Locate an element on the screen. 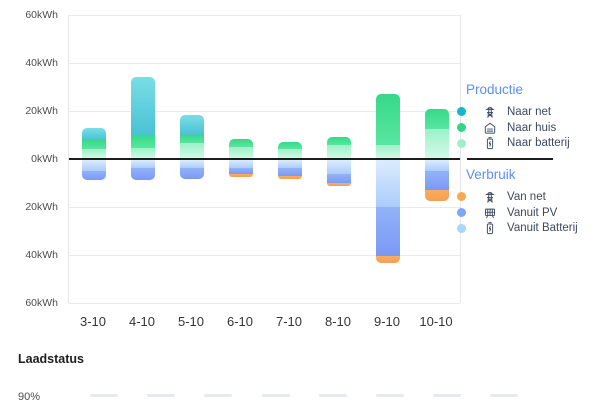  legend-item-naar-net: Naar net is located at coordinates (528, 112).